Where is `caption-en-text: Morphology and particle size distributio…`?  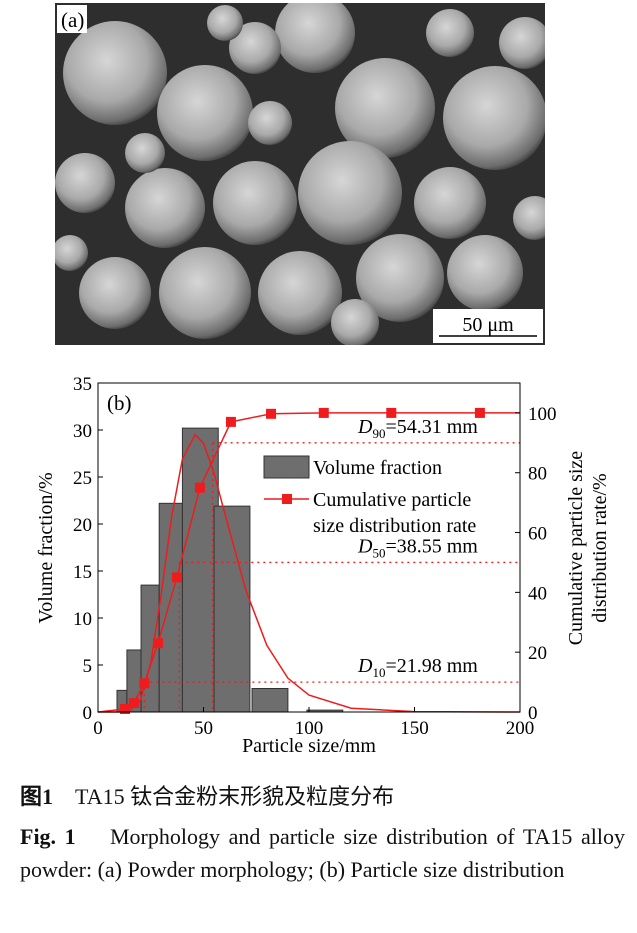 caption-en-text: Morphology and particle size distributio… is located at coordinates (322, 853).